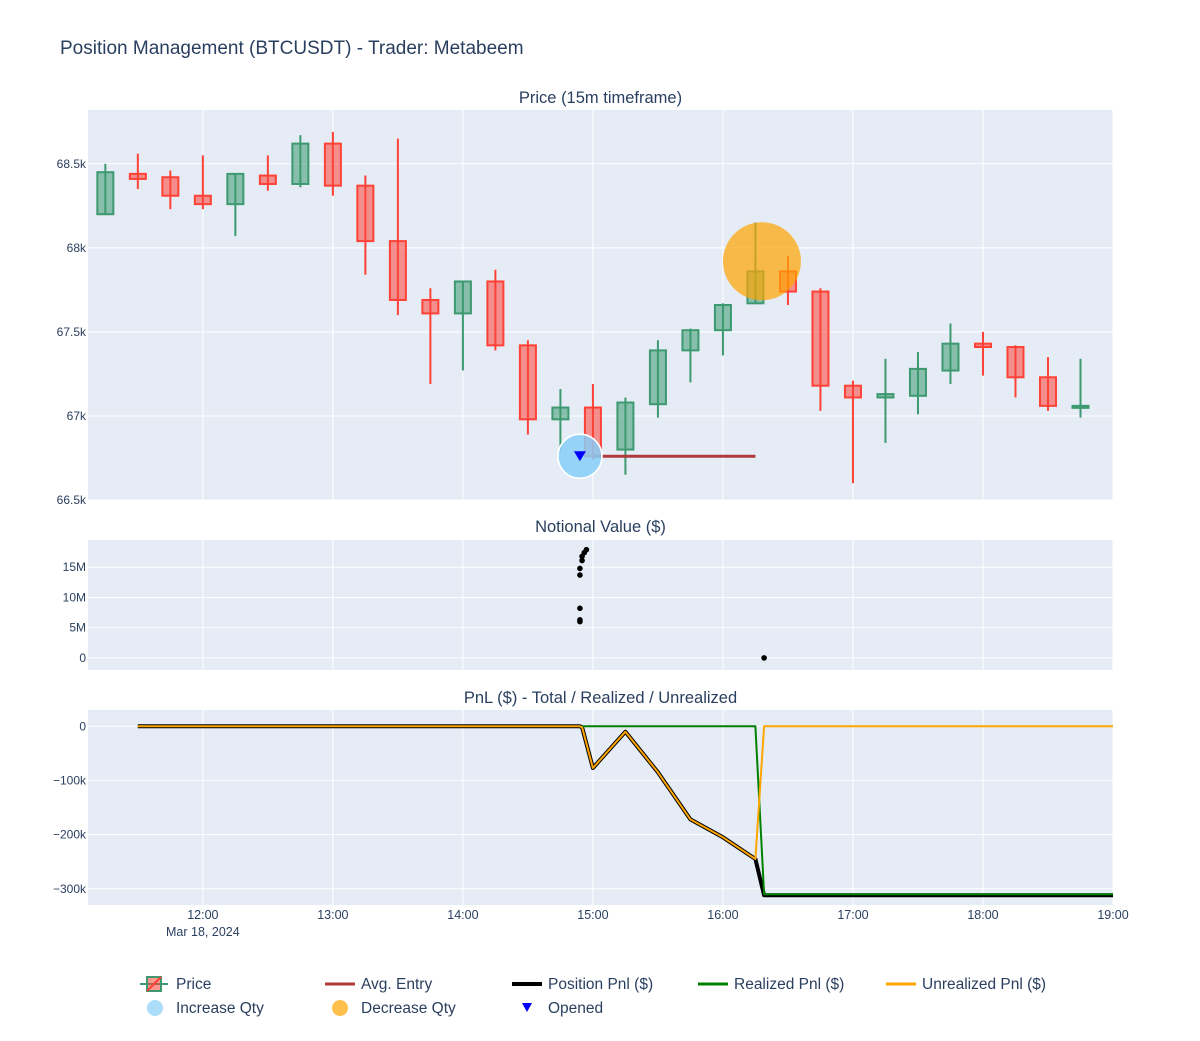 This screenshot has width=1200, height=1041. Describe the element at coordinates (203, 932) in the screenshot. I see `x-tick-sublabel: Mar 18, 2024` at that location.